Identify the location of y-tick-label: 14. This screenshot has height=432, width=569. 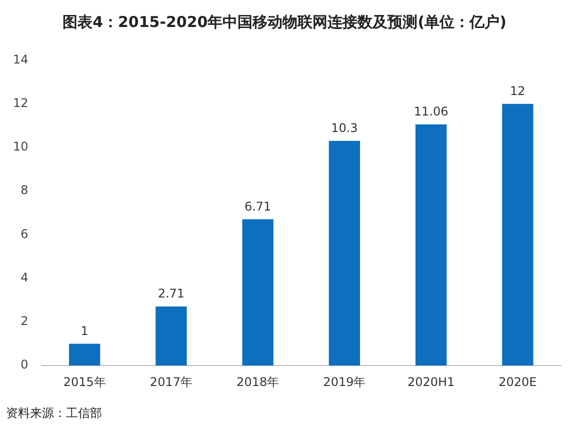
(20, 59).